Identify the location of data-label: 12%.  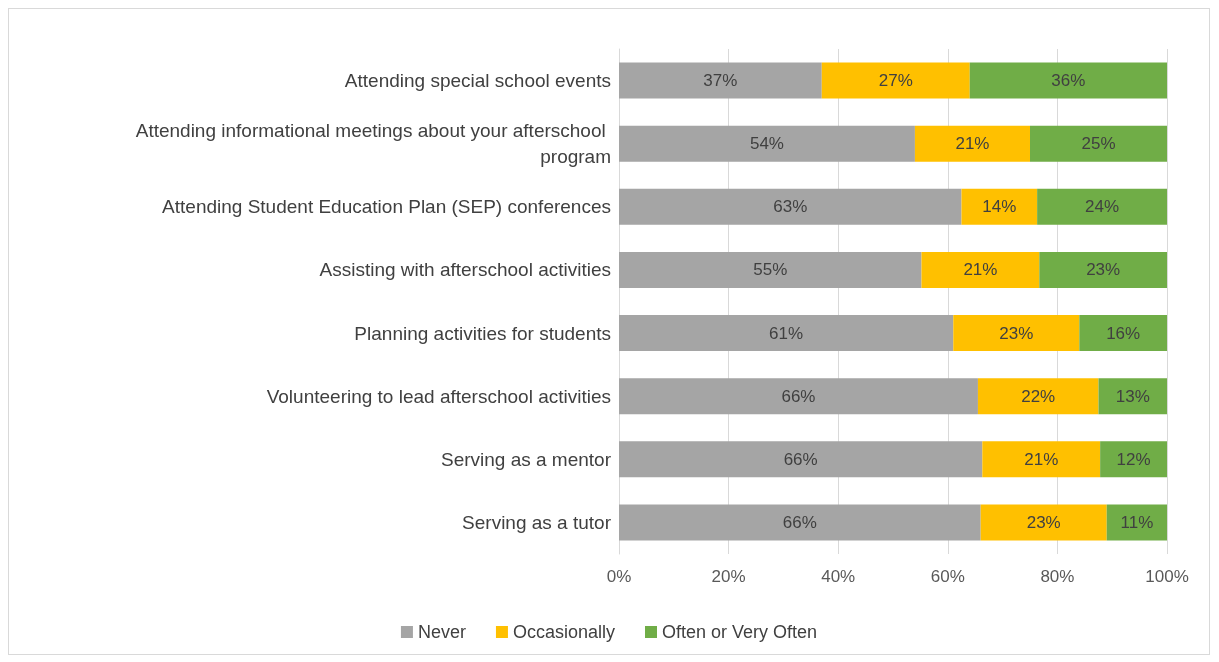
(1133, 459).